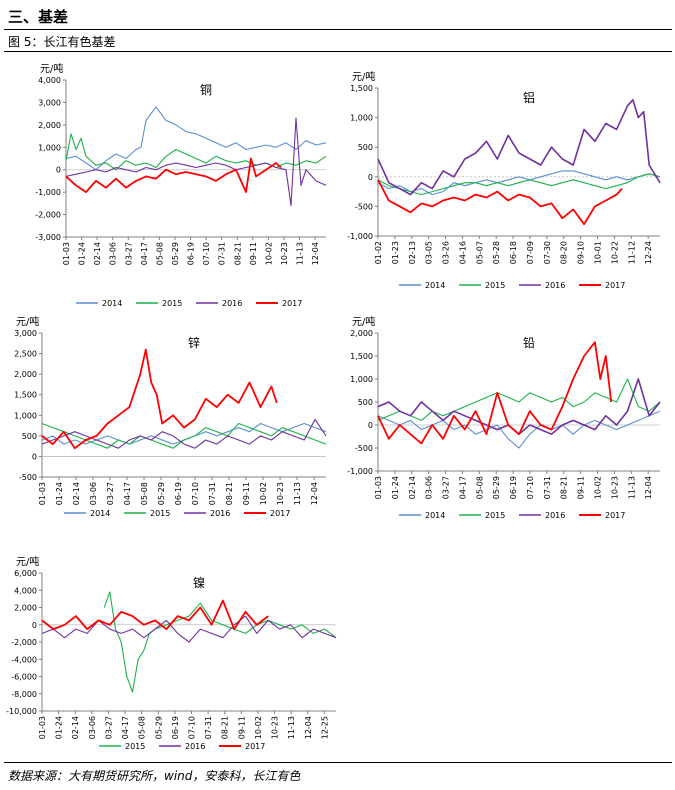 This screenshot has width=675, height=790. I want to click on y-tick-label: -500, so click(364, 206).